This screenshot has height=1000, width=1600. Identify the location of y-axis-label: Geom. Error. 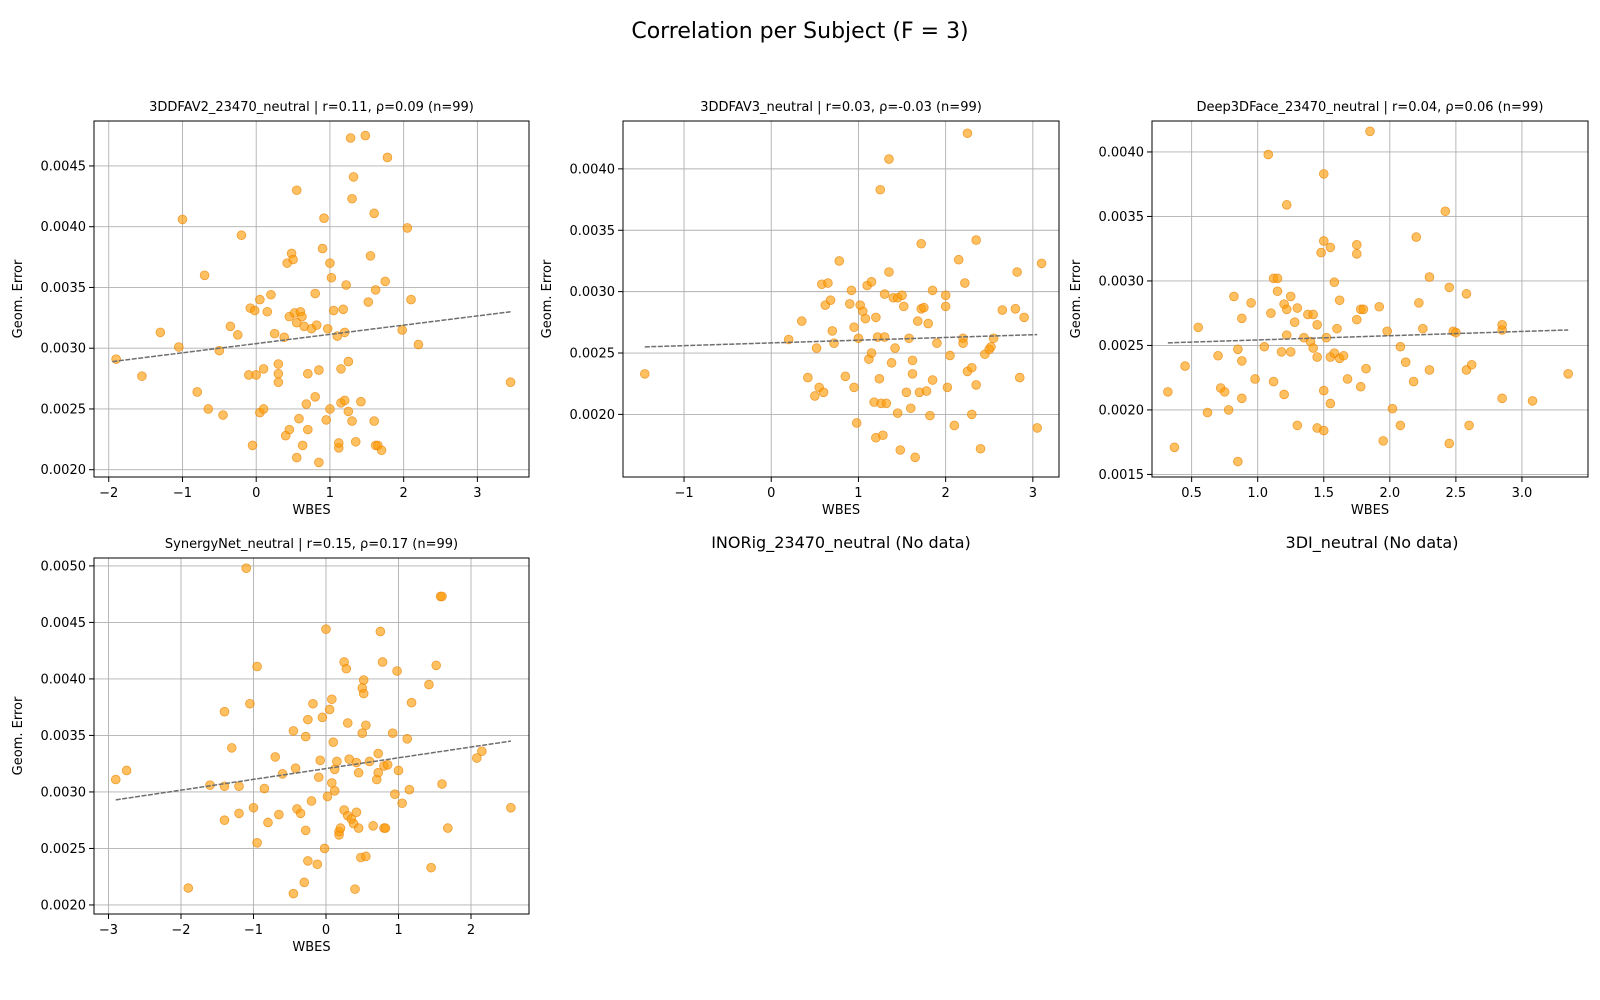
(18, 735).